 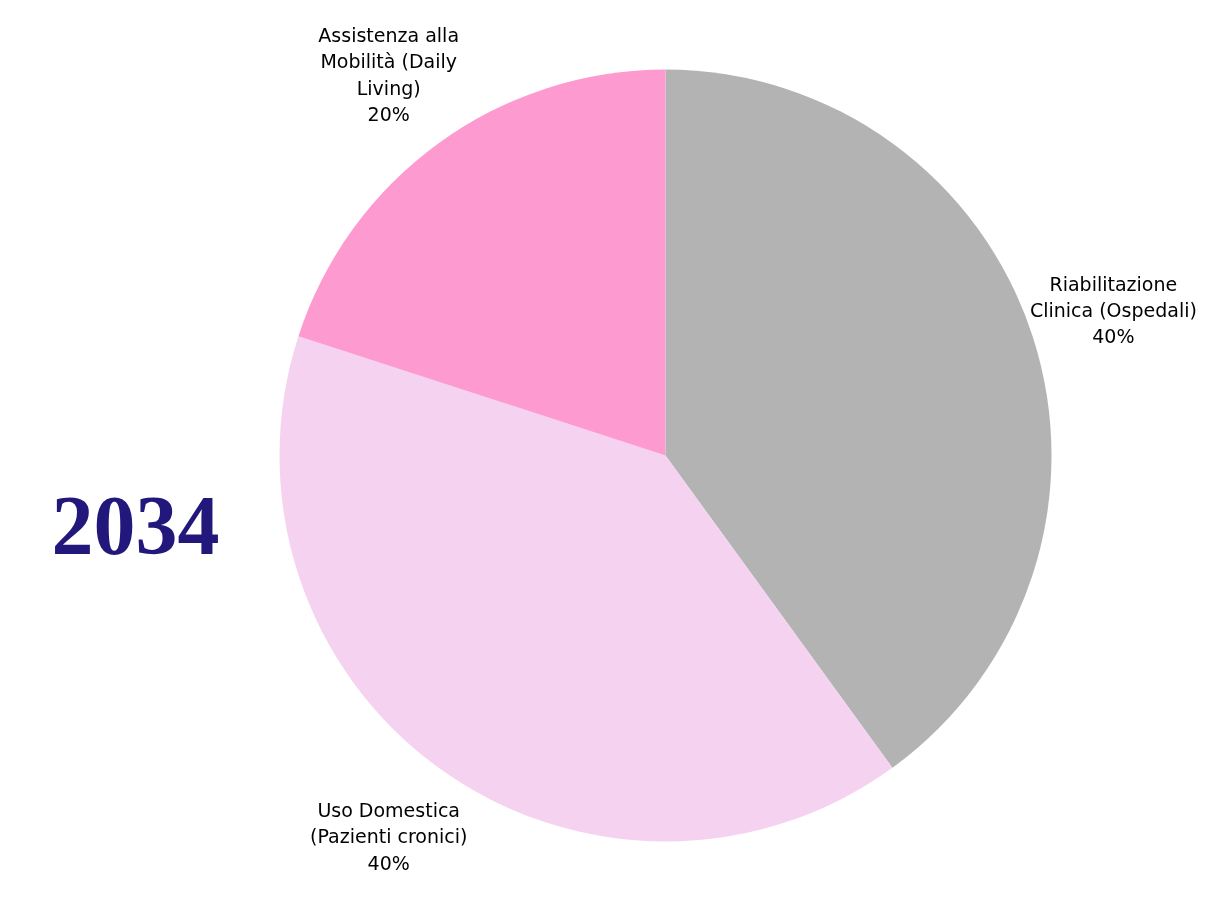 What do you see at coordinates (389, 61) in the screenshot?
I see `slice-label: Assistenza alla Mobilità (Daily Living)` at bounding box center [389, 61].